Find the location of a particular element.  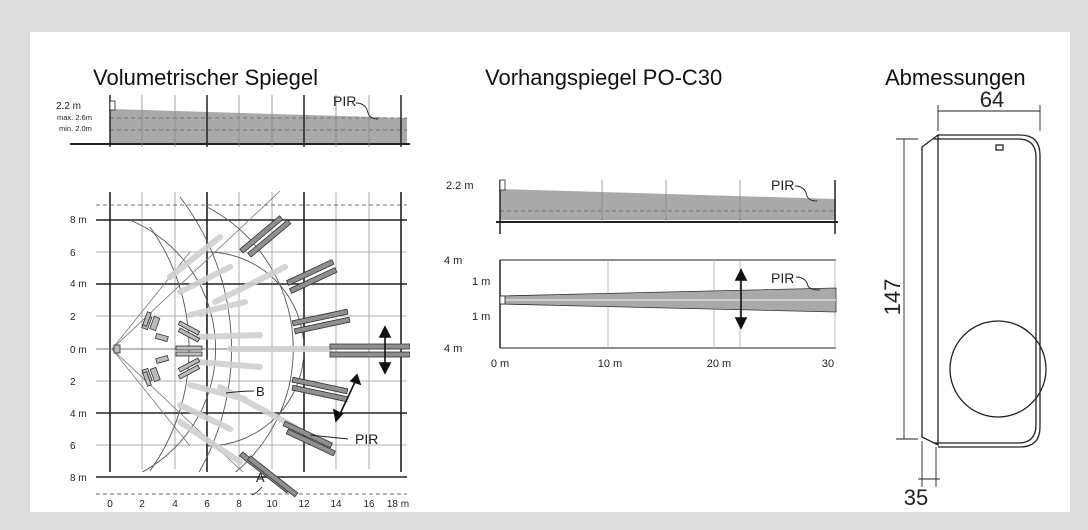

curtain-plan-view: PIR 4 m 1 m 1 m 4 m 0 m 10 m 20 m 30 is located at coordinates (640, 312).